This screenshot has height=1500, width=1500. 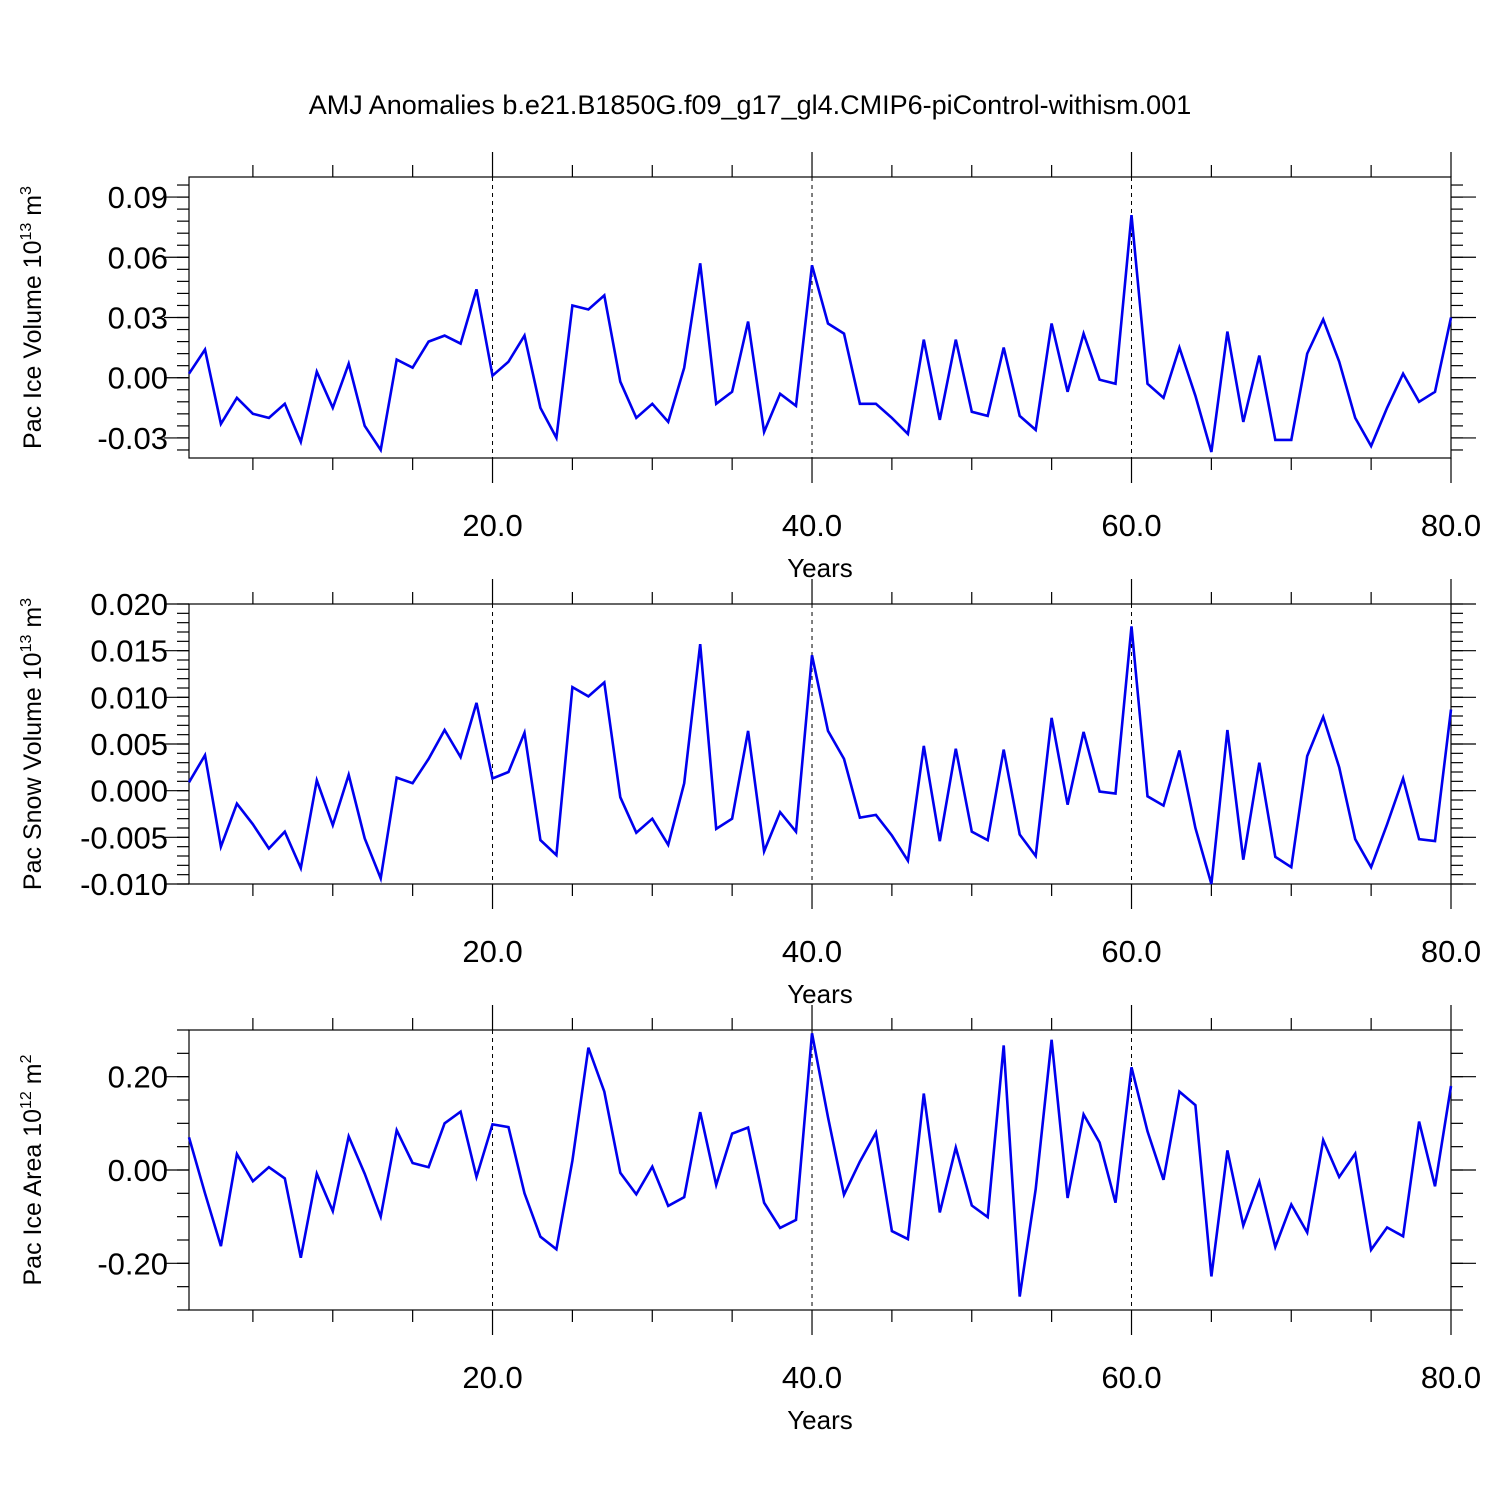 What do you see at coordinates (138, 318) in the screenshot?
I see `y-tick-label: 0.03` at bounding box center [138, 318].